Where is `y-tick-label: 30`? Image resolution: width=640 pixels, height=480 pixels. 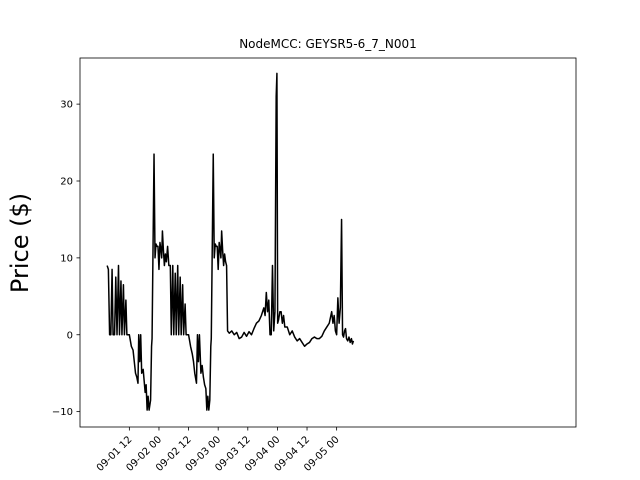
y-tick-label: 30 is located at coordinates (66, 105).